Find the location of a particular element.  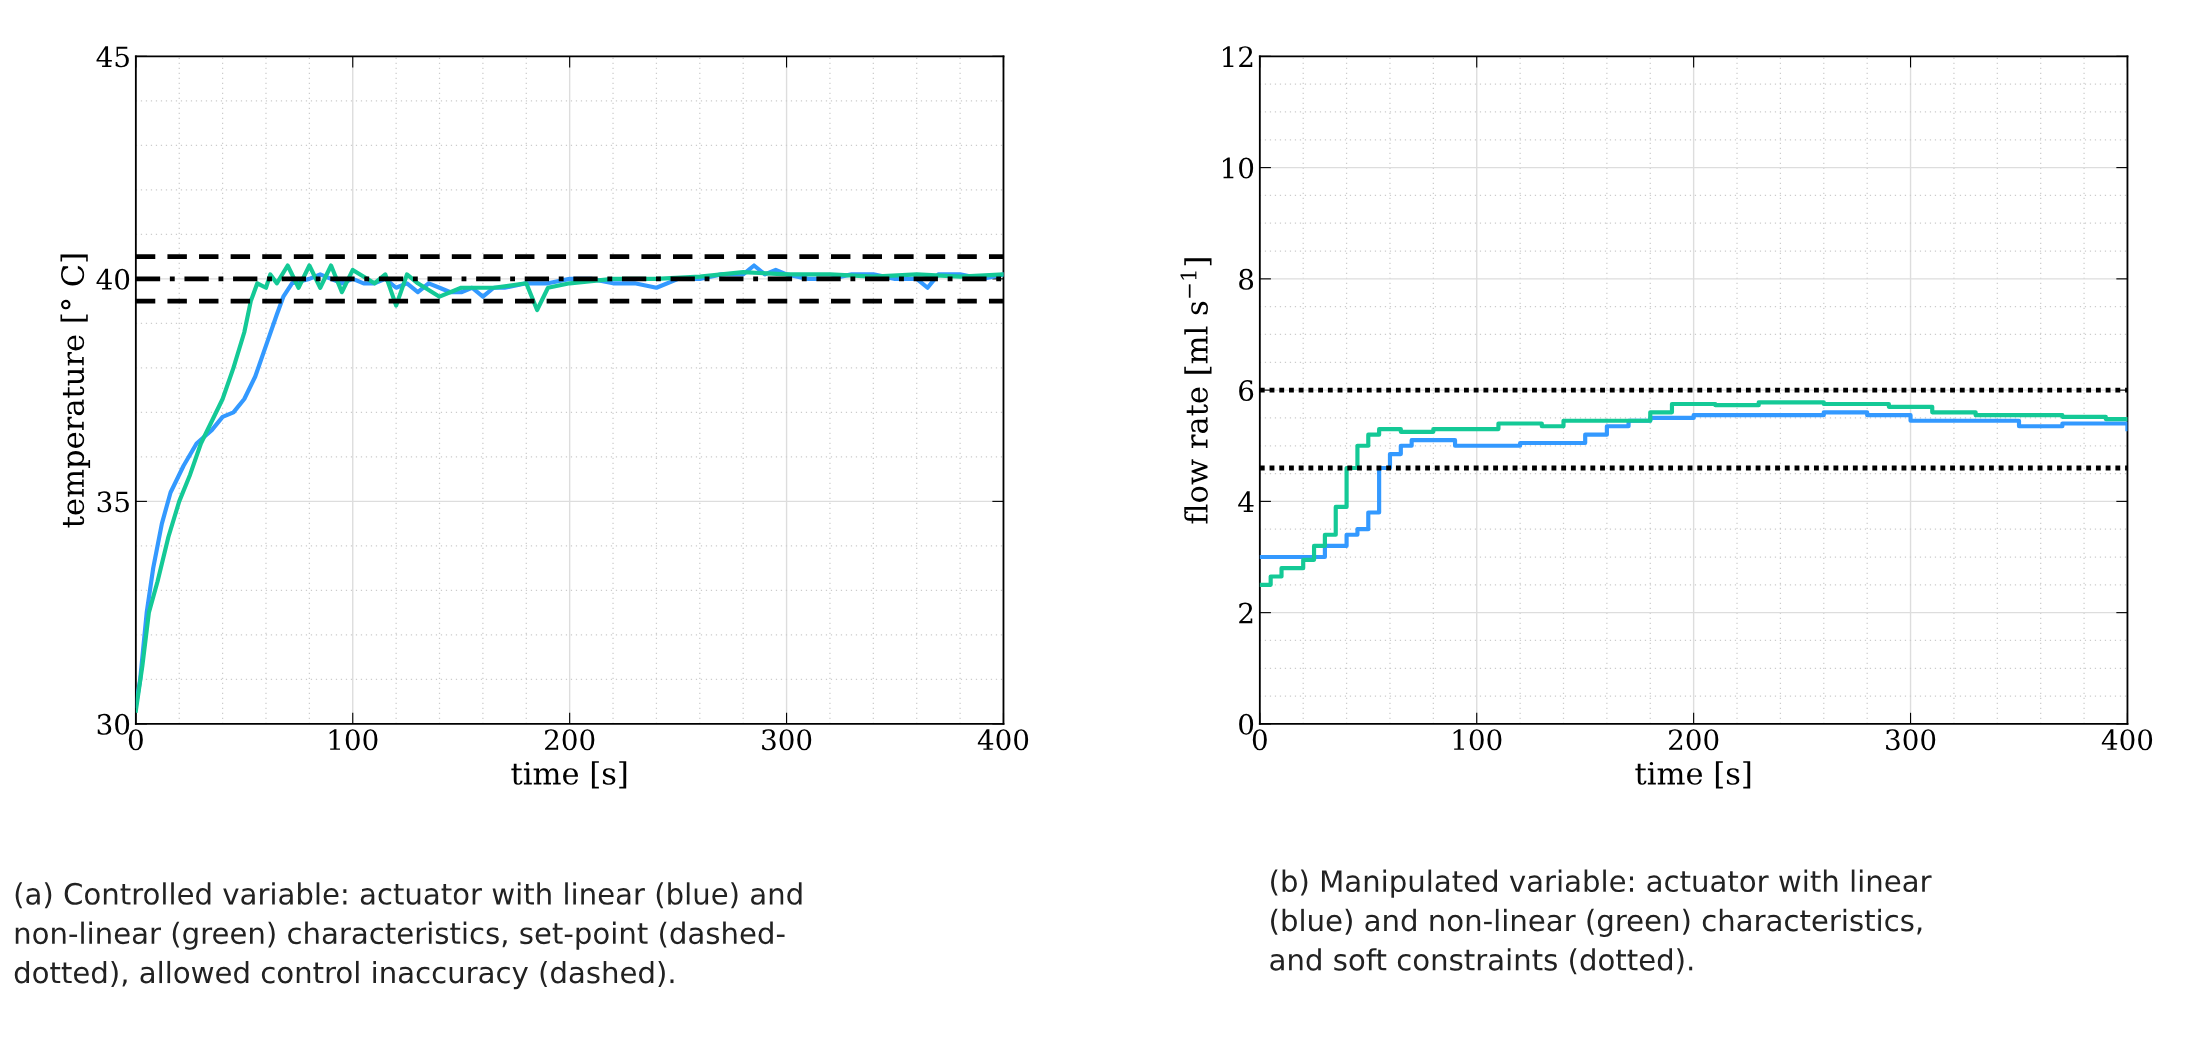

y-tick-label: 6 is located at coordinates (1246, 391).